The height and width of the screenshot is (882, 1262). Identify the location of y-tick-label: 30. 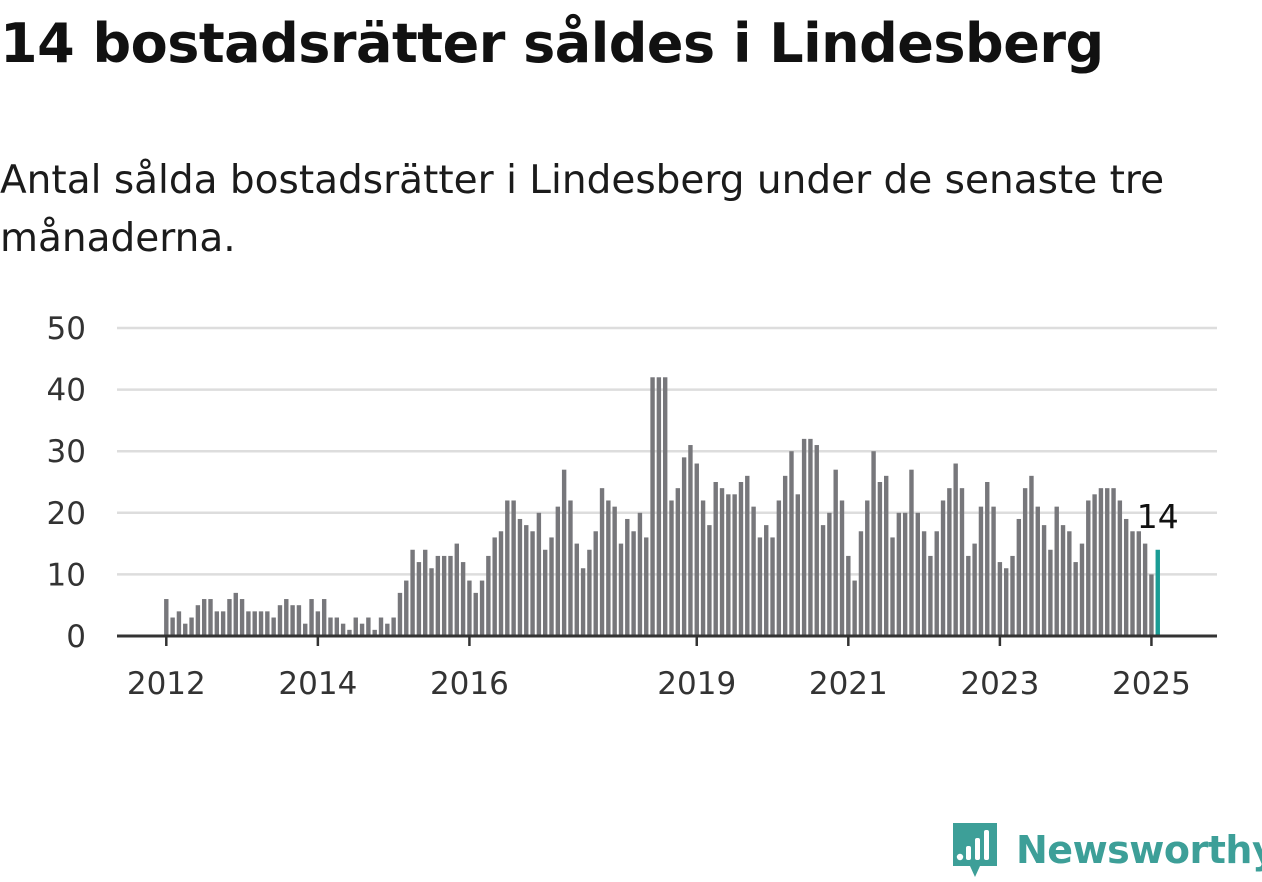
(66, 452).